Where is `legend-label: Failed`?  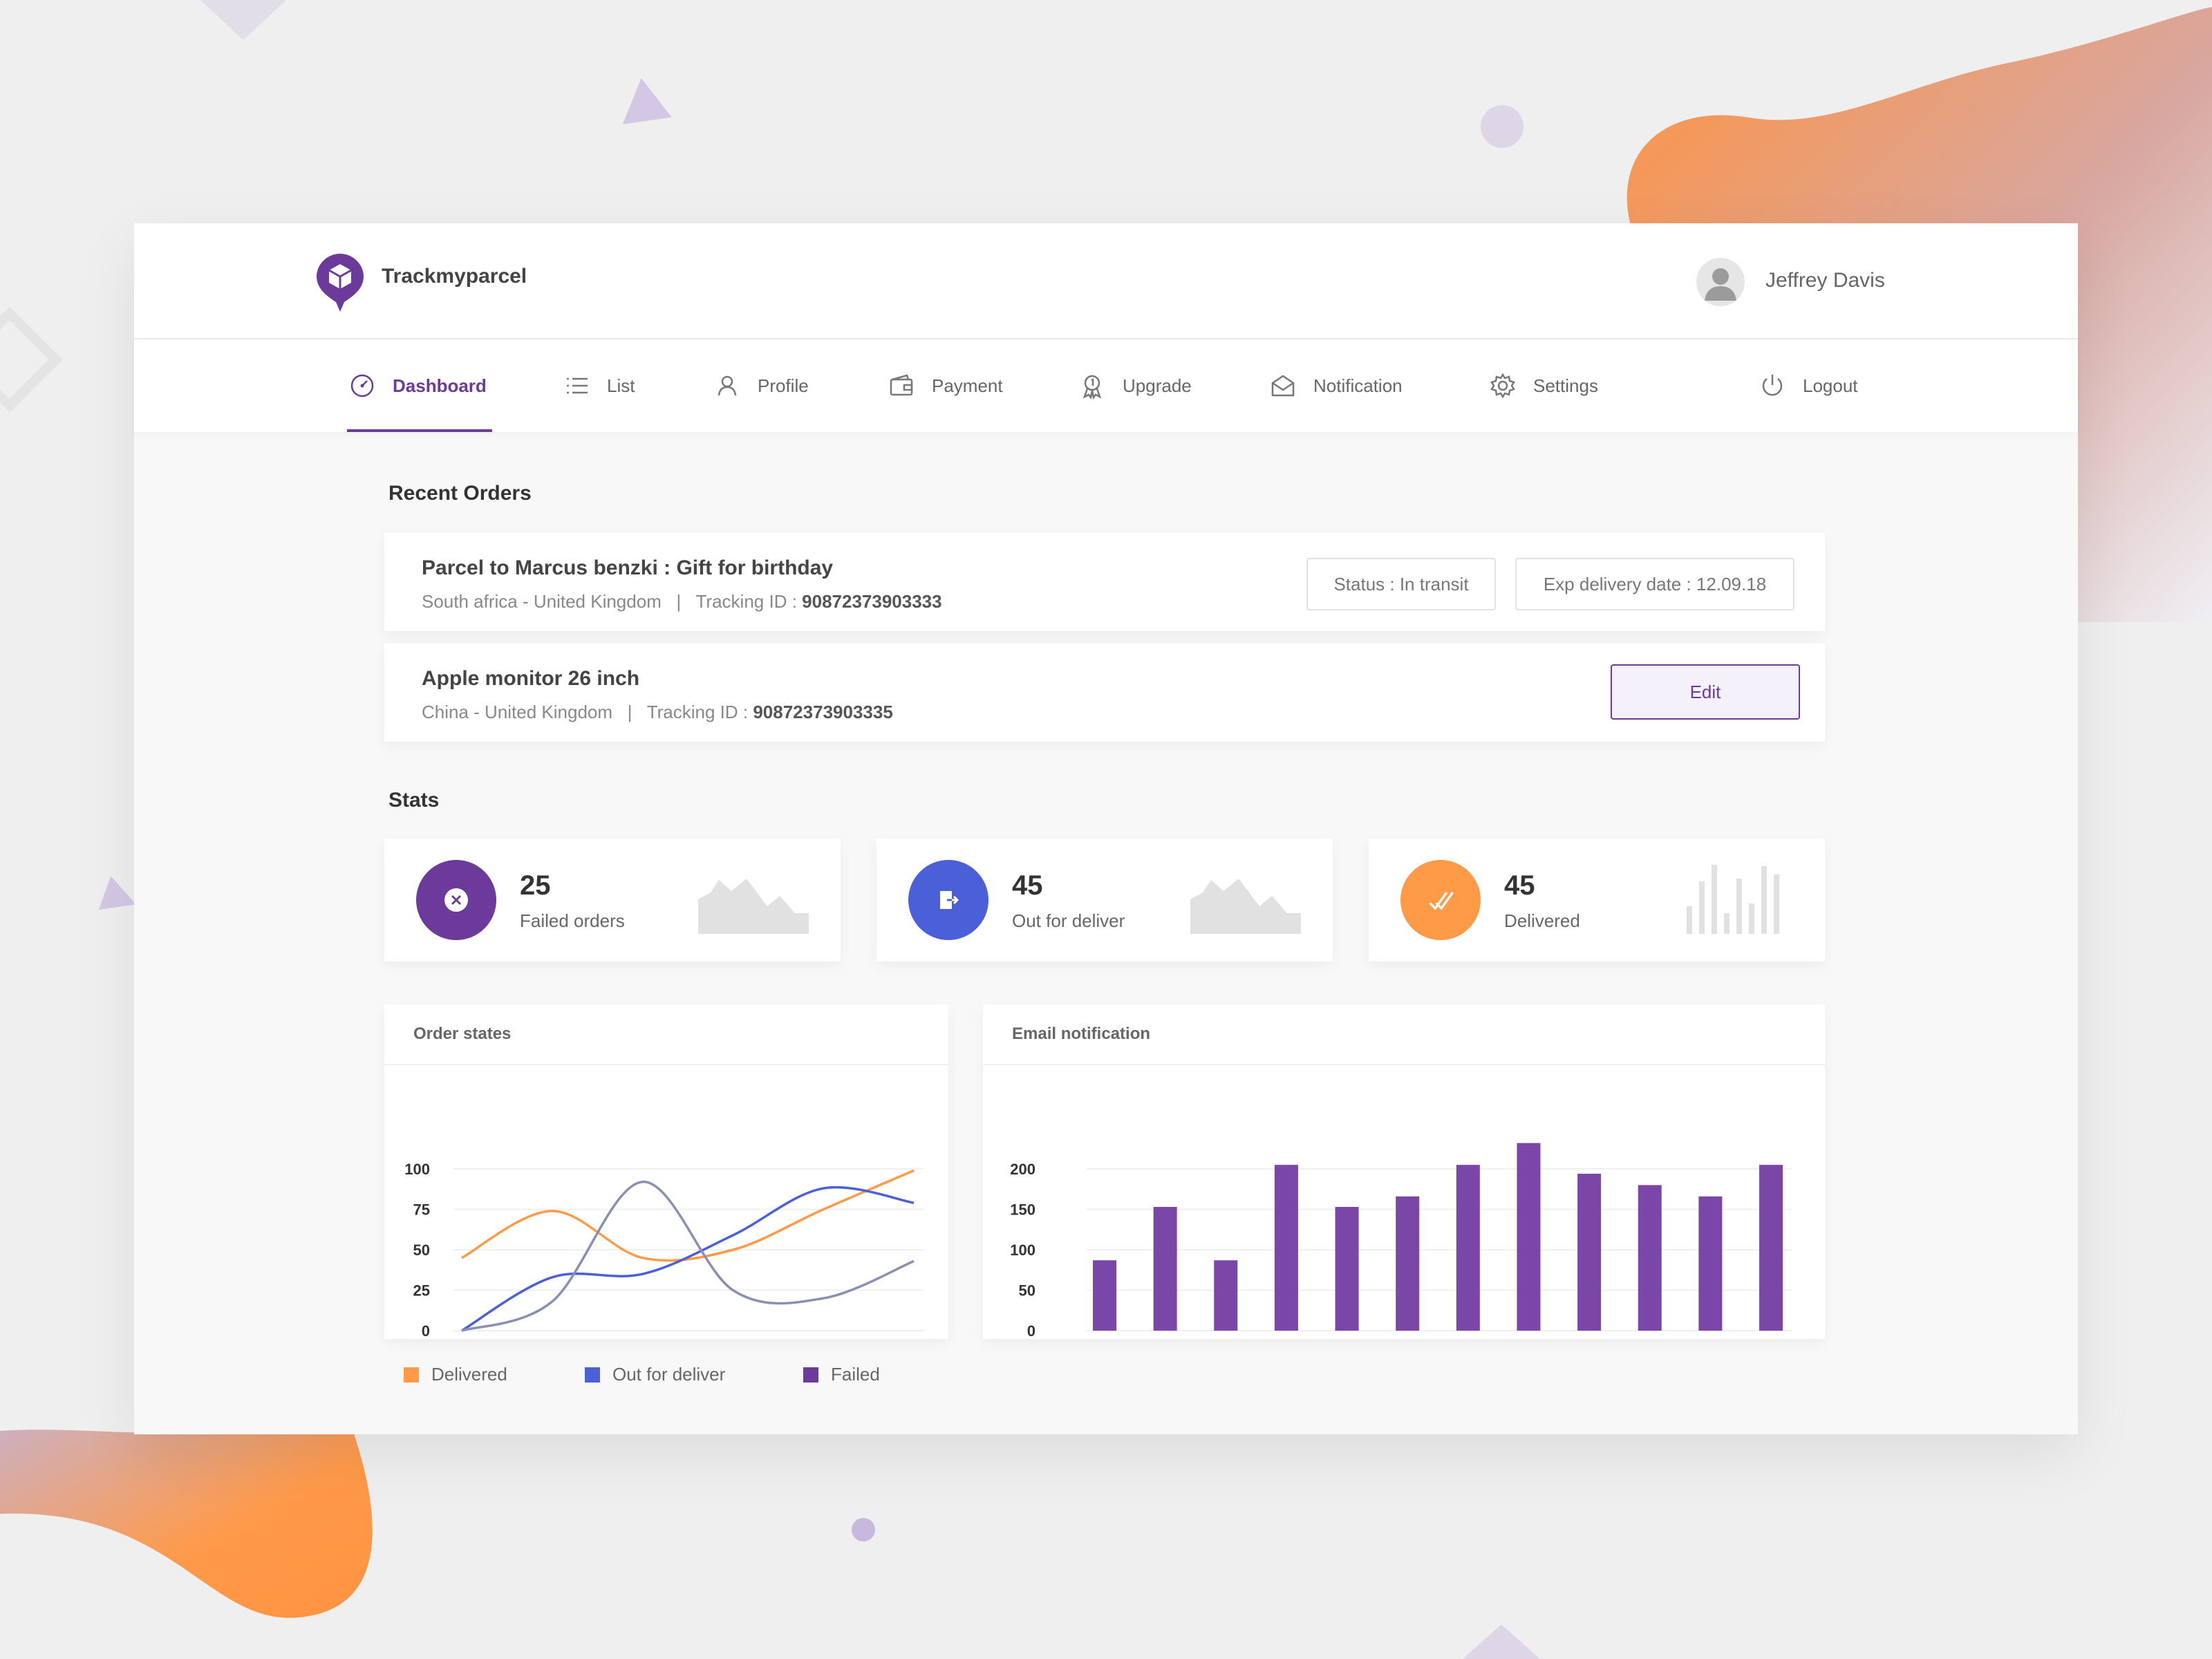
legend-label: Failed is located at coordinates (855, 1374).